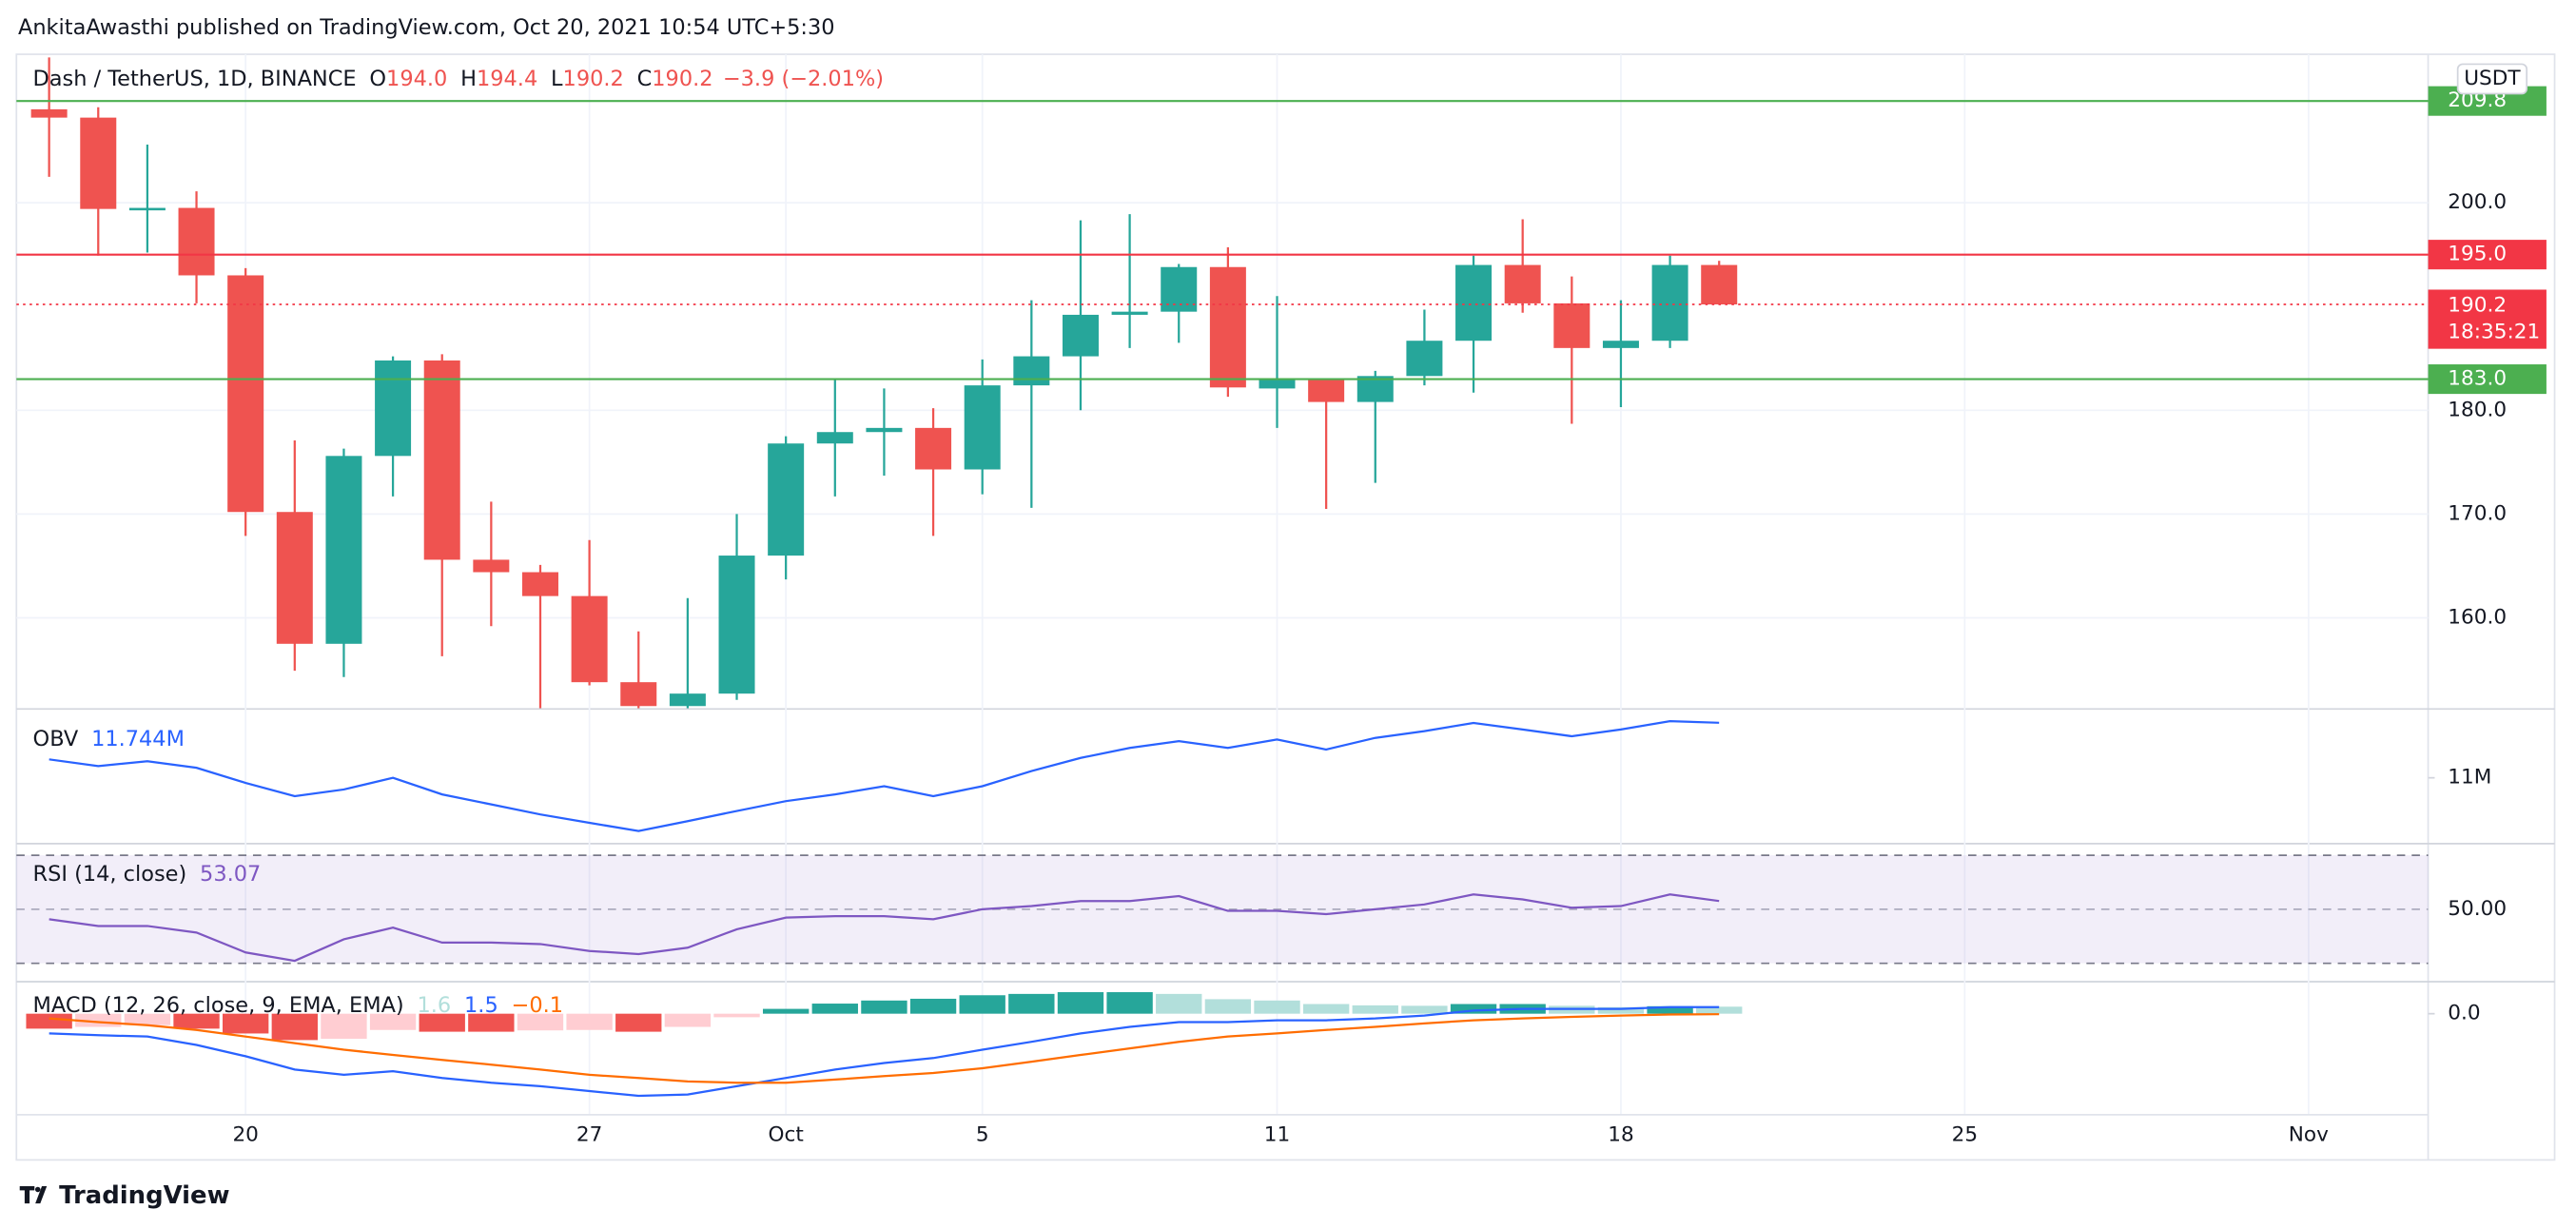 This screenshot has width=2576, height=1229. I want to click on x-tick-label: Oct, so click(787, 1134).